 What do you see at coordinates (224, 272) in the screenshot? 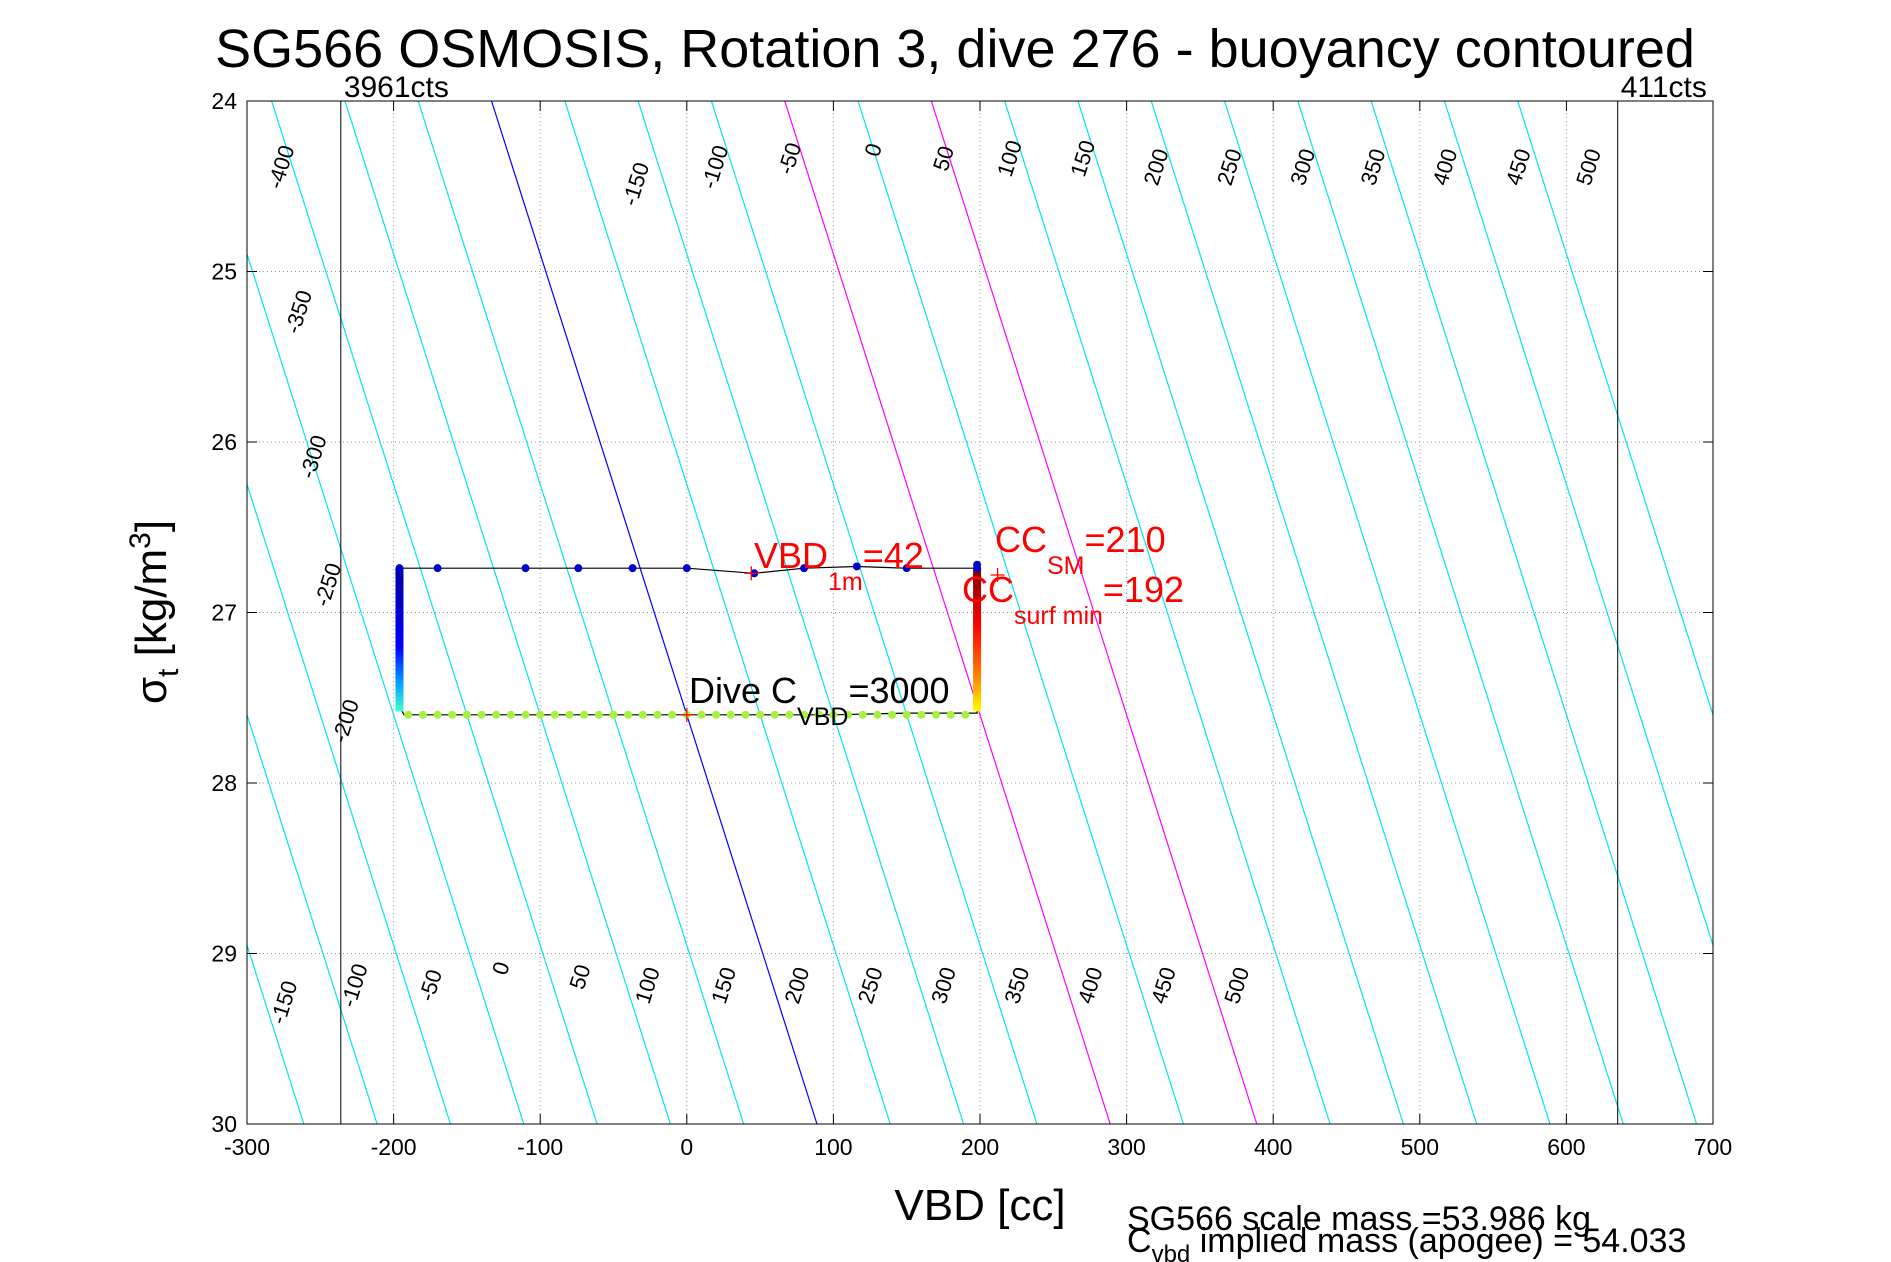
I see `y-tick-label: 25` at bounding box center [224, 272].